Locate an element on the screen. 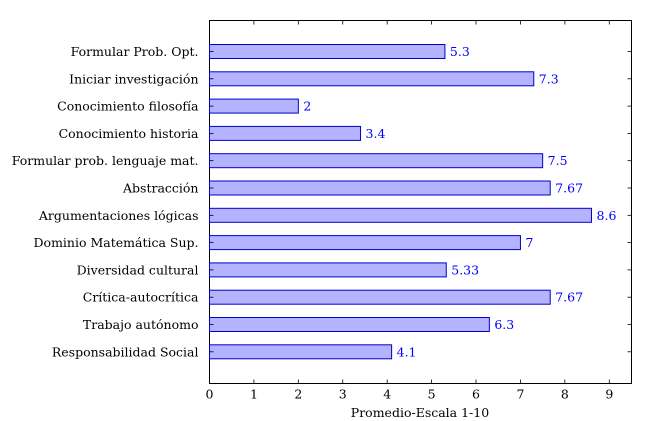 The height and width of the screenshot is (421, 646). tick-labels-group: 0 1 2 3 4 5 6 7 8 9 is located at coordinates (410, 394).